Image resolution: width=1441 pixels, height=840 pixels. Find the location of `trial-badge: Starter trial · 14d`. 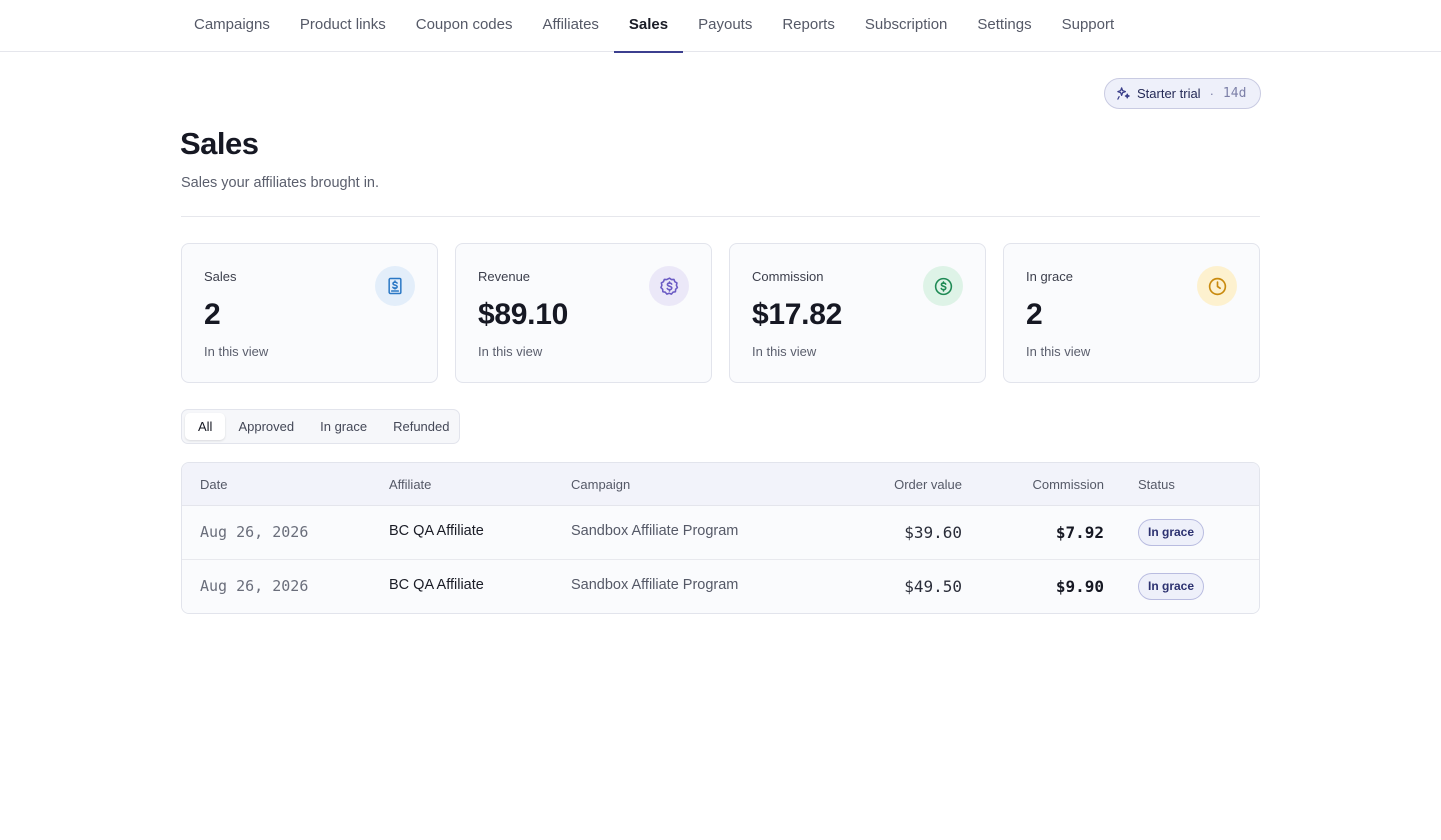

trial-badge: Starter trial · 14d is located at coordinates (1182, 93).